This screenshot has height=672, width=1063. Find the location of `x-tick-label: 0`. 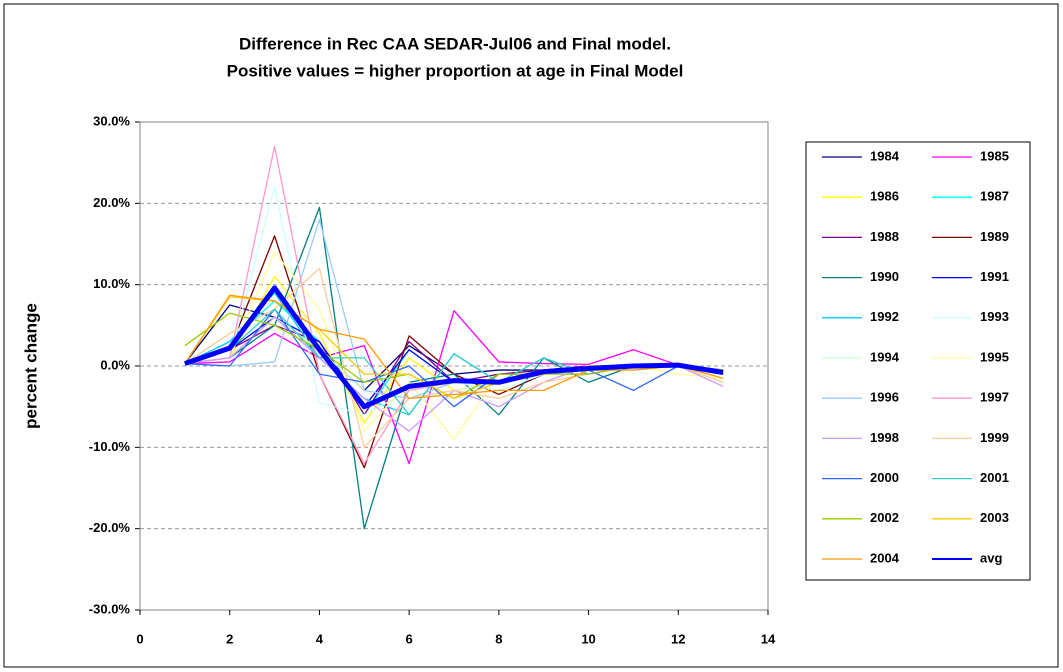

x-tick-label: 0 is located at coordinates (139, 638).